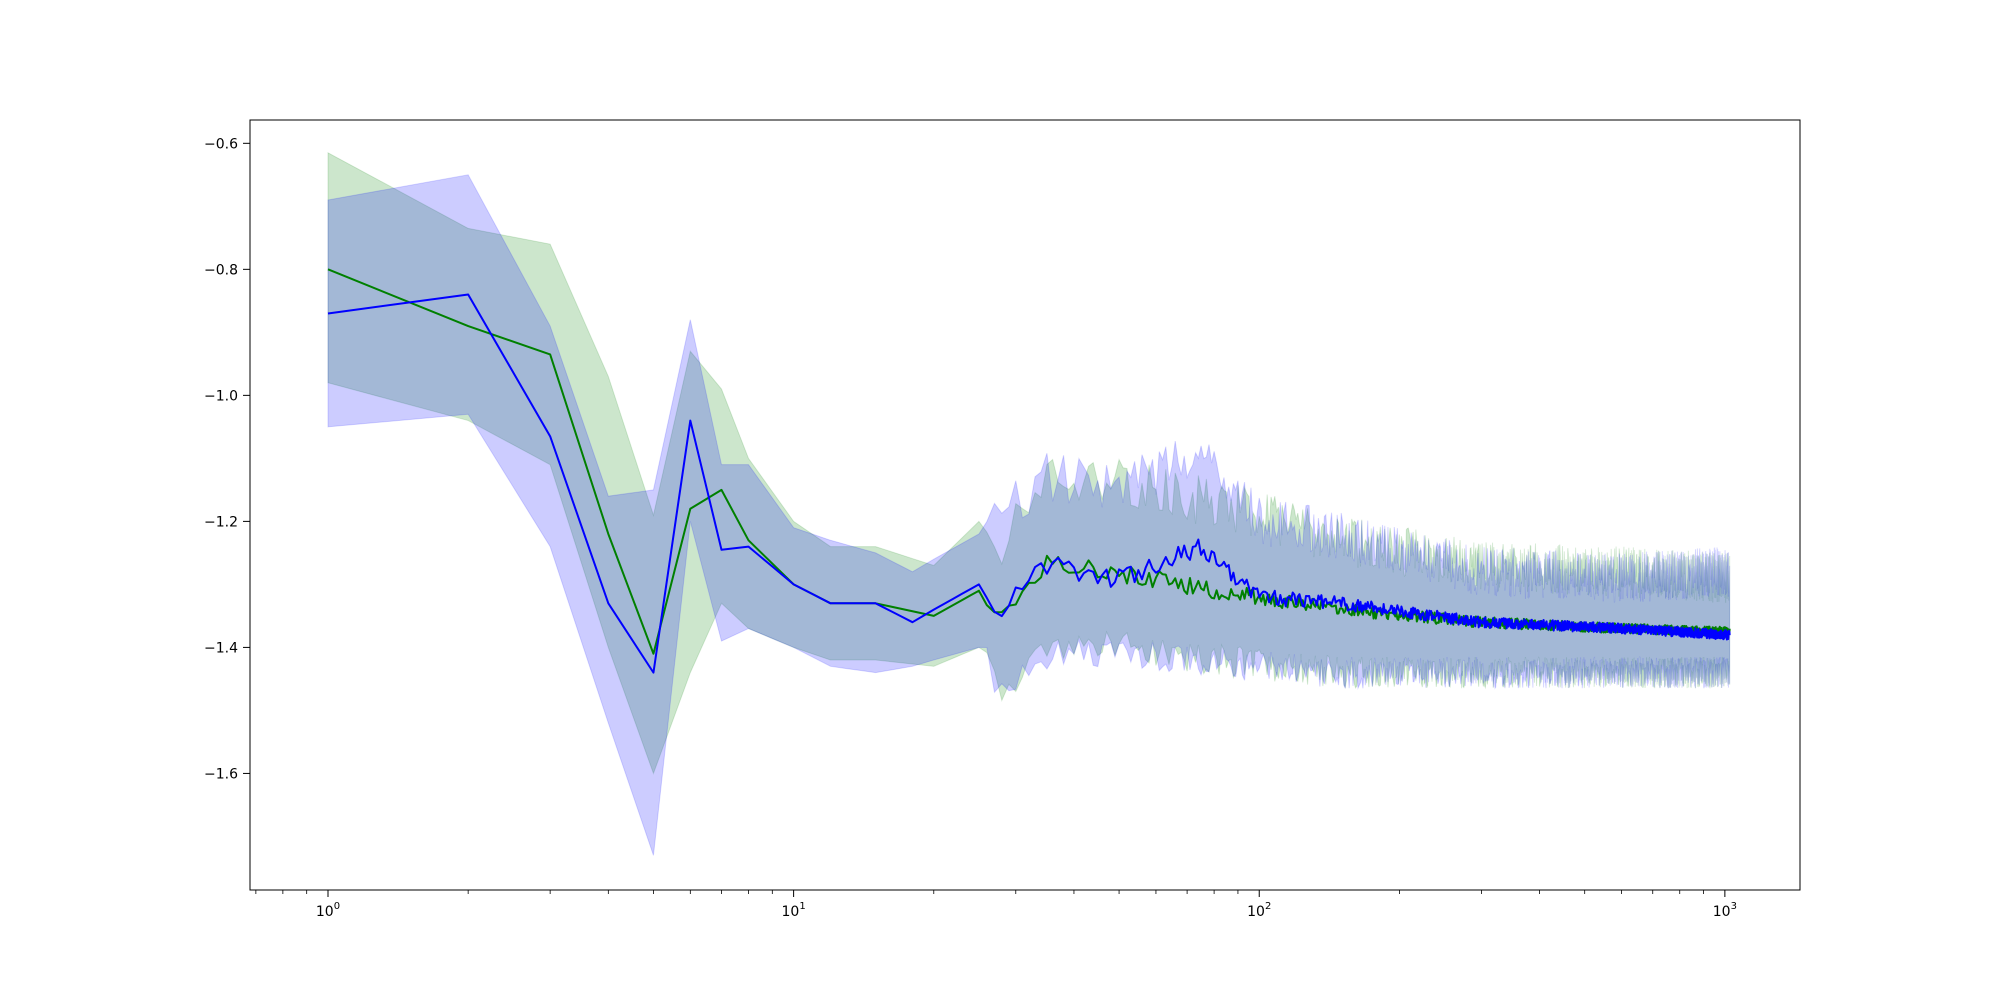 The width and height of the screenshot is (2000, 1000). What do you see at coordinates (221, 144) in the screenshot?
I see `y-tick-label: −0.6` at bounding box center [221, 144].